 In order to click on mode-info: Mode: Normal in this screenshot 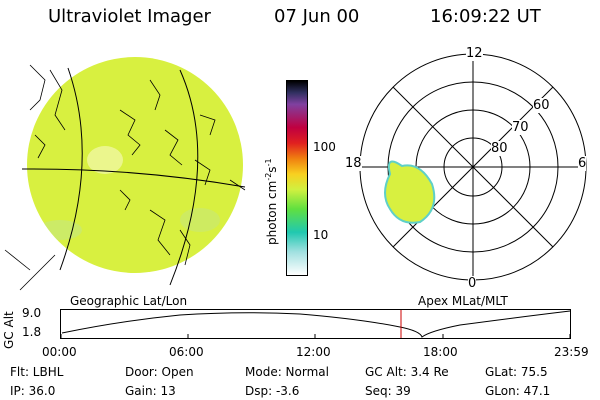, I will do `click(287, 372)`.